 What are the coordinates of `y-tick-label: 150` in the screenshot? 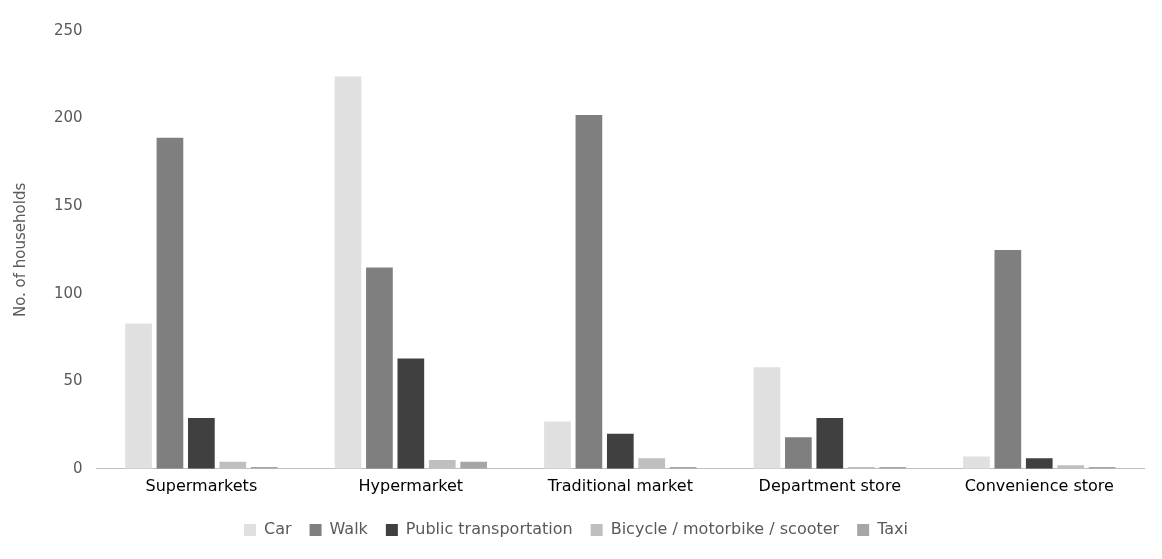 It's located at (68, 205).